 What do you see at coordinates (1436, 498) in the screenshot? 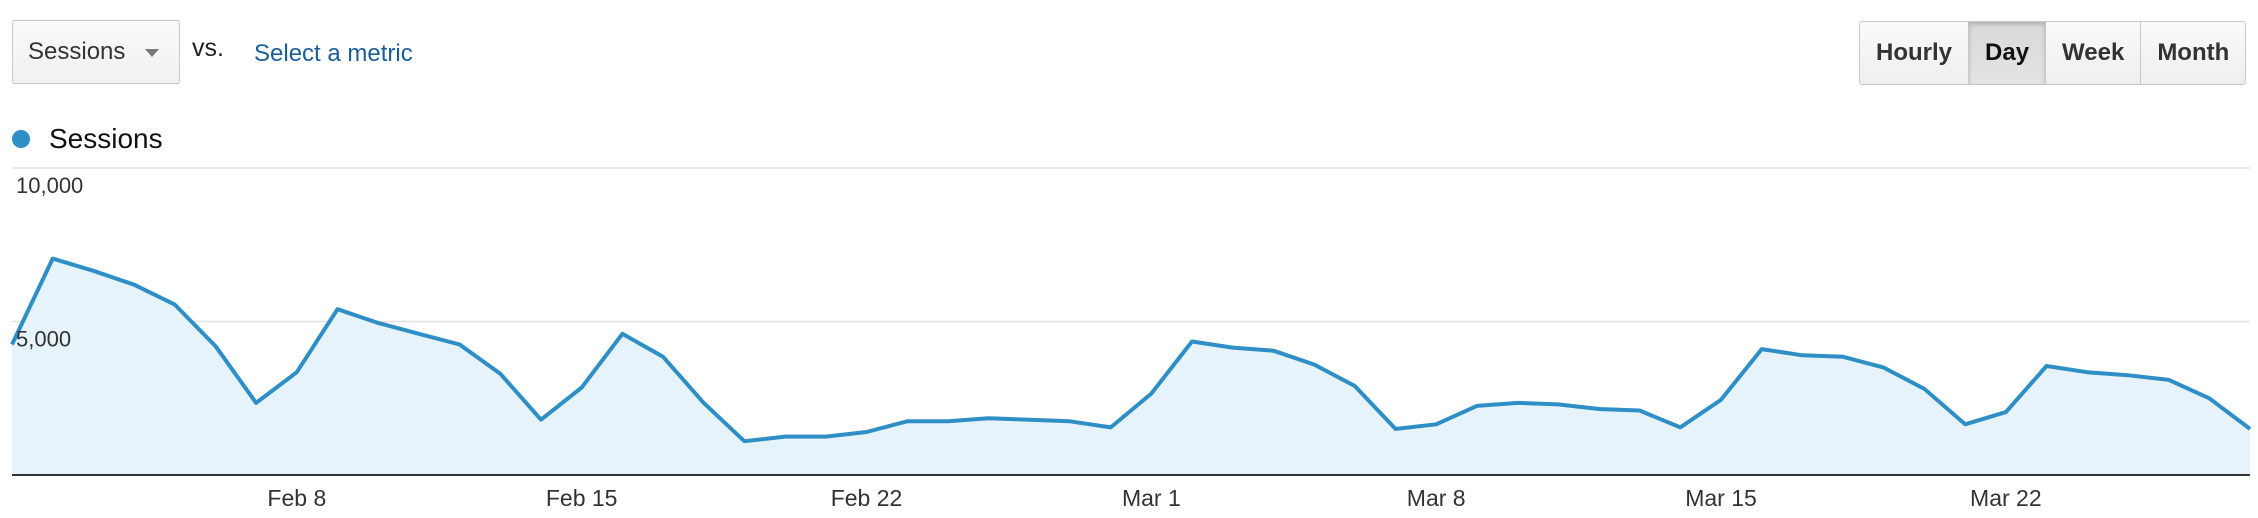
I see `x-tick-label: Mar 8` at bounding box center [1436, 498].